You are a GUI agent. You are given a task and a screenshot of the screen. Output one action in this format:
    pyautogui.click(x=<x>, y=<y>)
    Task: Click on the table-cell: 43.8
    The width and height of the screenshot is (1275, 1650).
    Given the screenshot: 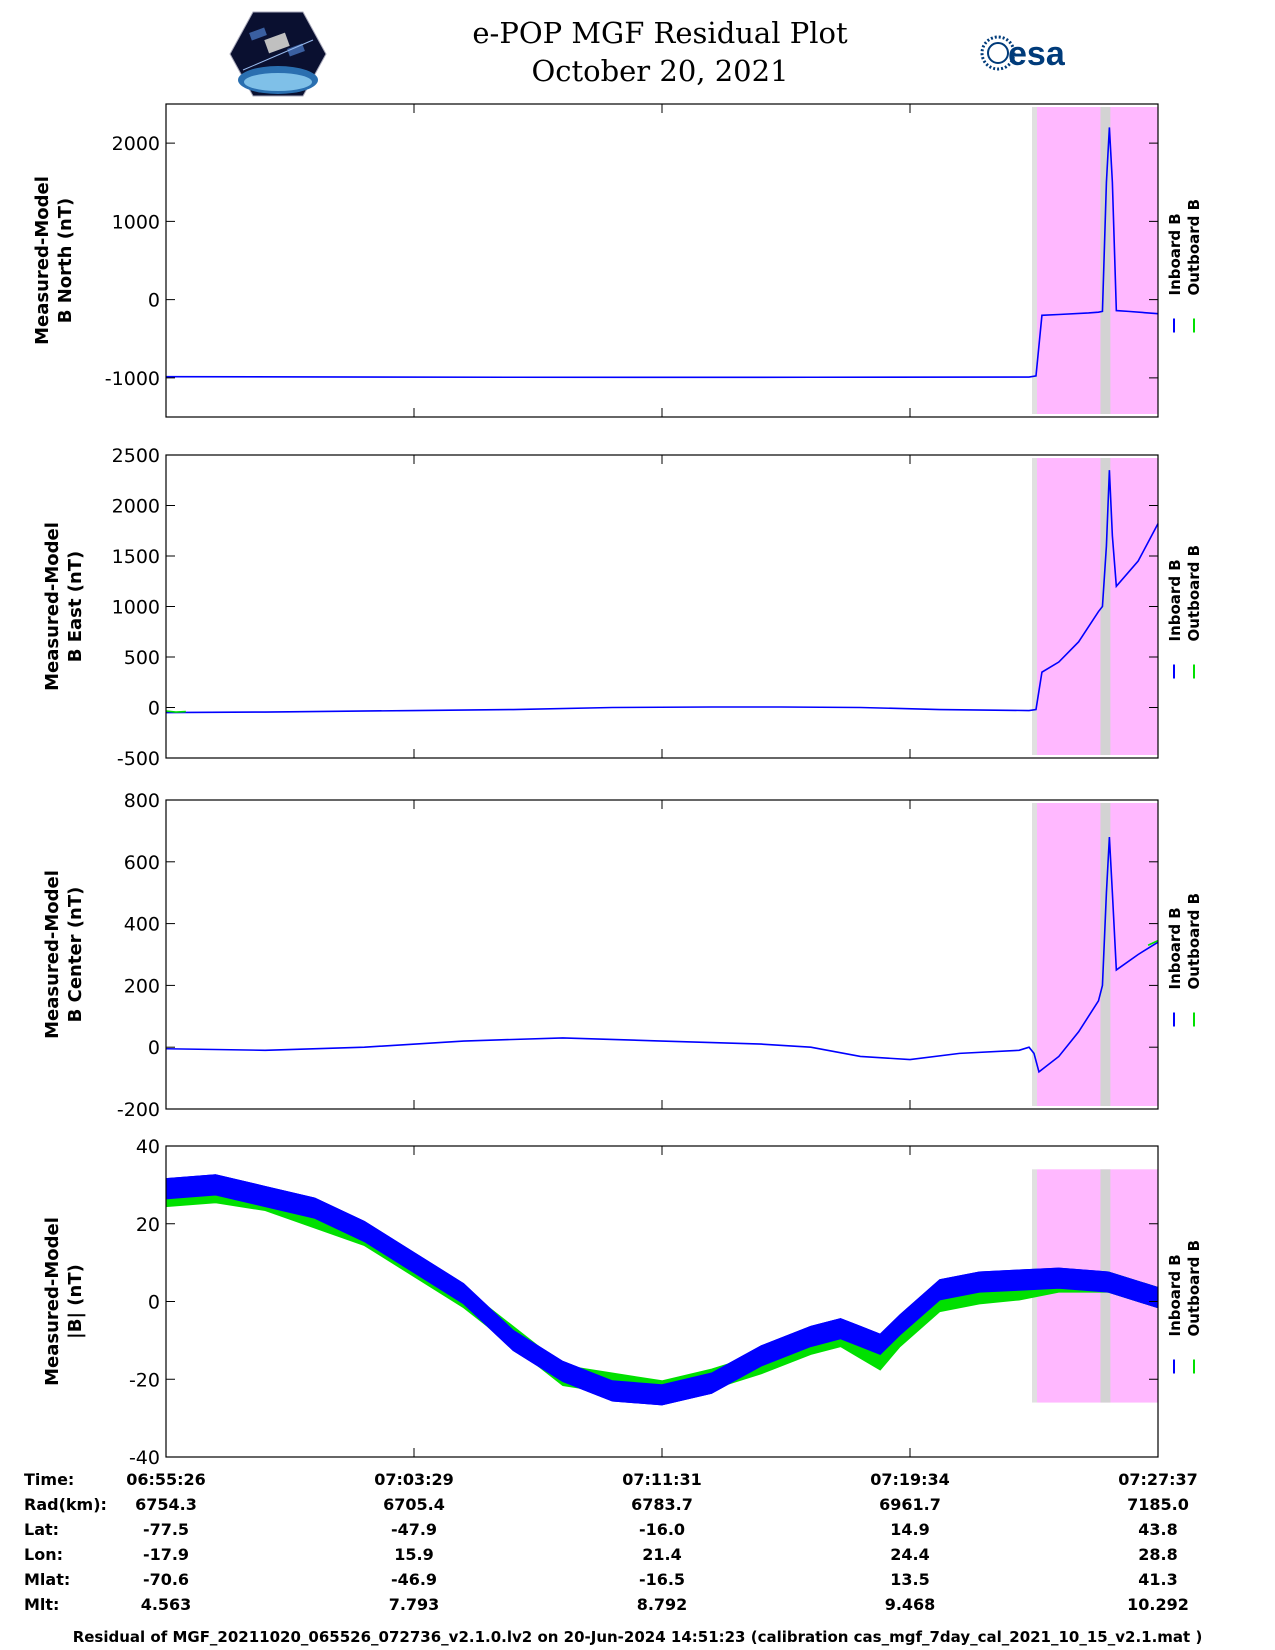 What is the action you would take?
    pyautogui.click(x=1158, y=1529)
    